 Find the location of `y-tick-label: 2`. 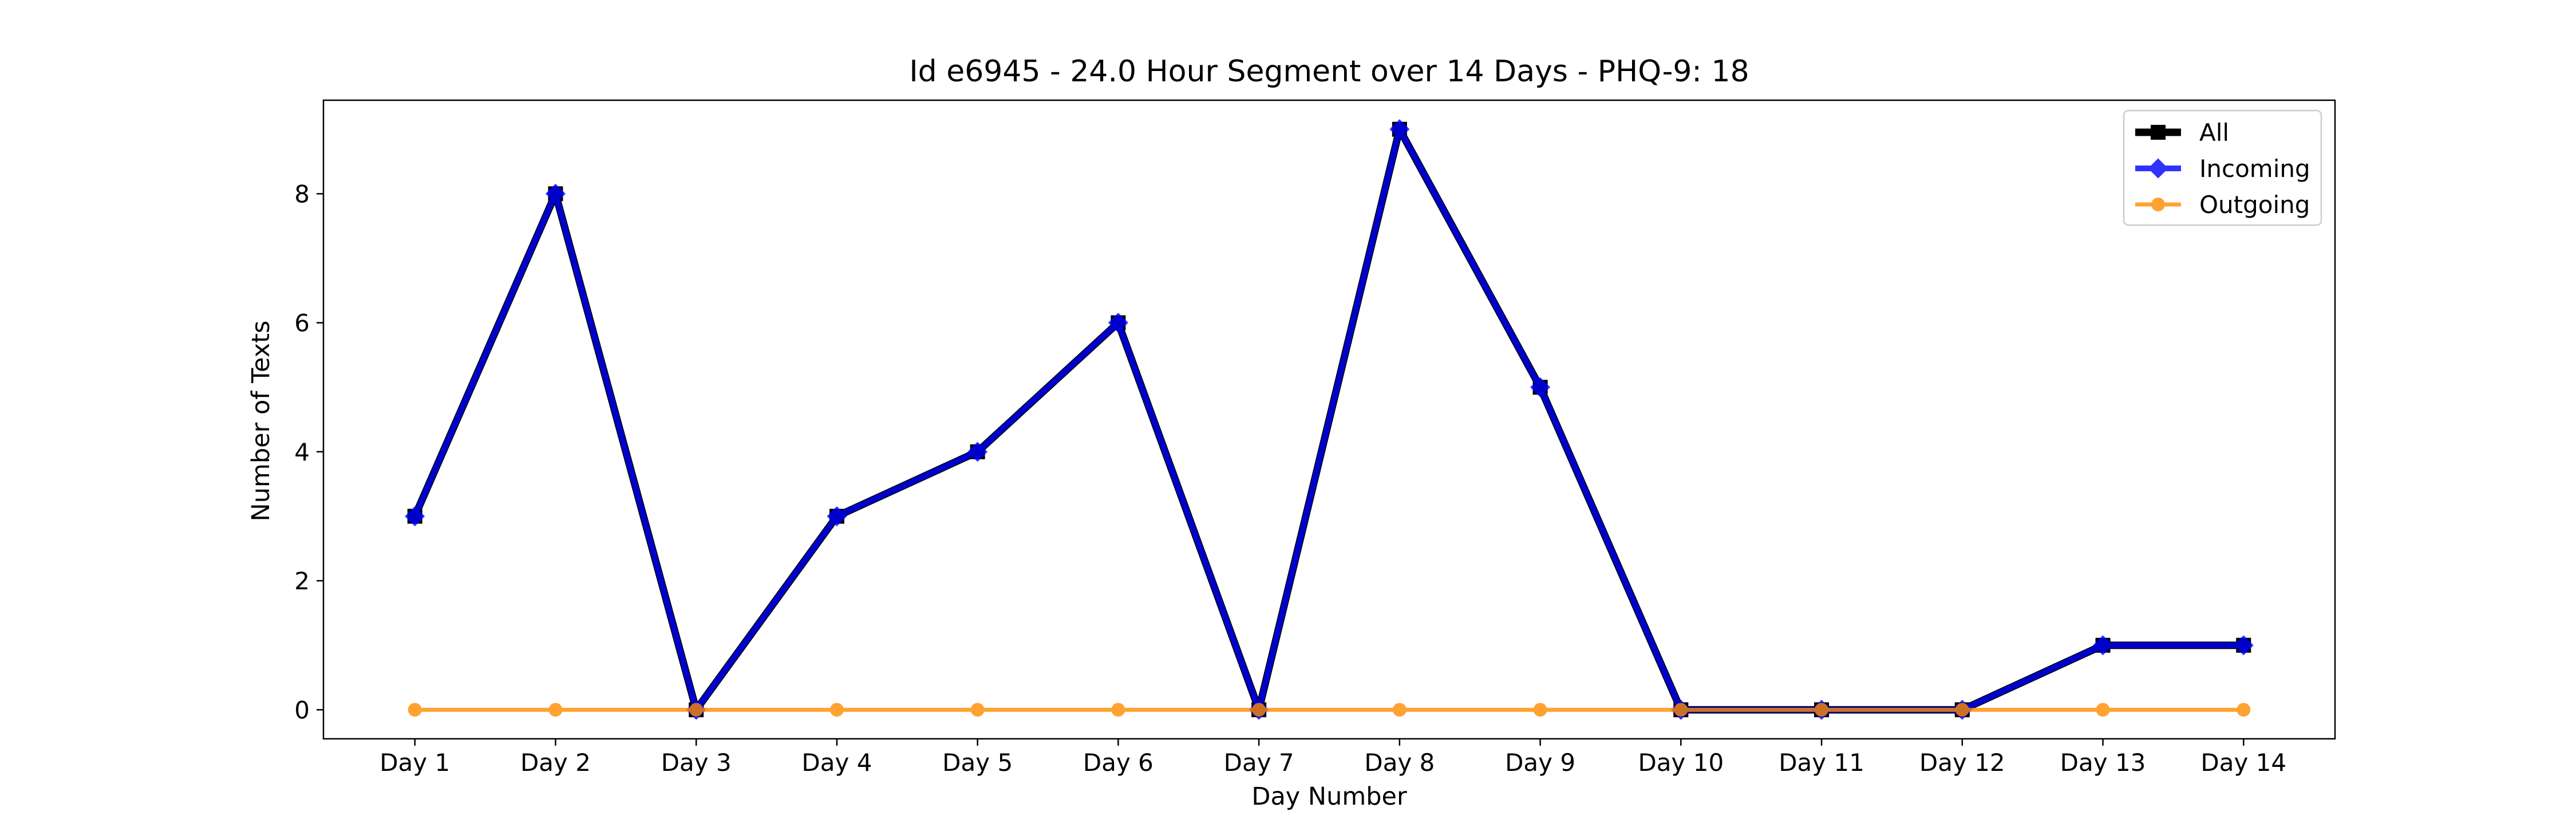

y-tick-label: 2 is located at coordinates (302, 581).